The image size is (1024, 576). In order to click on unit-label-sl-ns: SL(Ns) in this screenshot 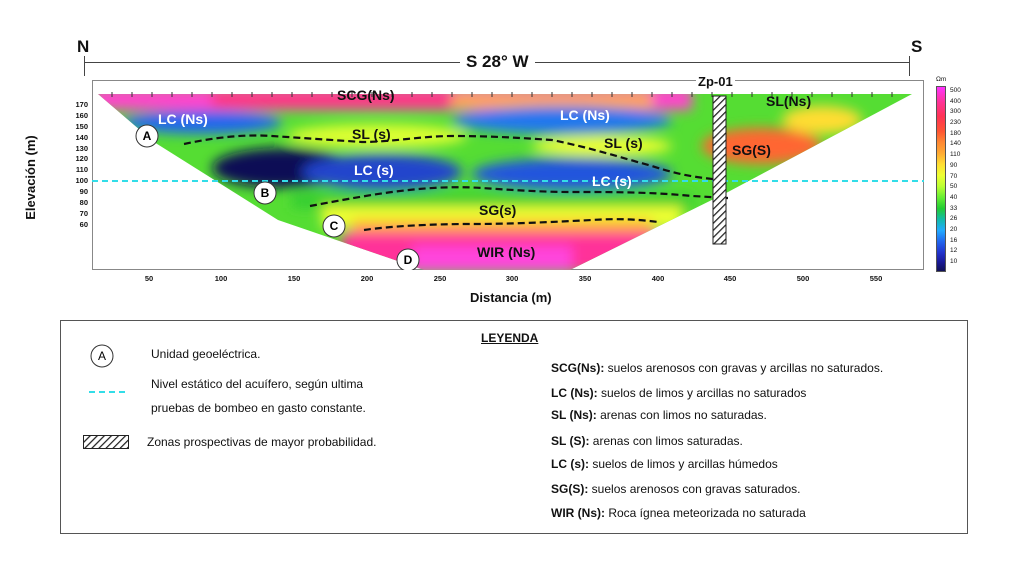, I will do `click(788, 101)`.